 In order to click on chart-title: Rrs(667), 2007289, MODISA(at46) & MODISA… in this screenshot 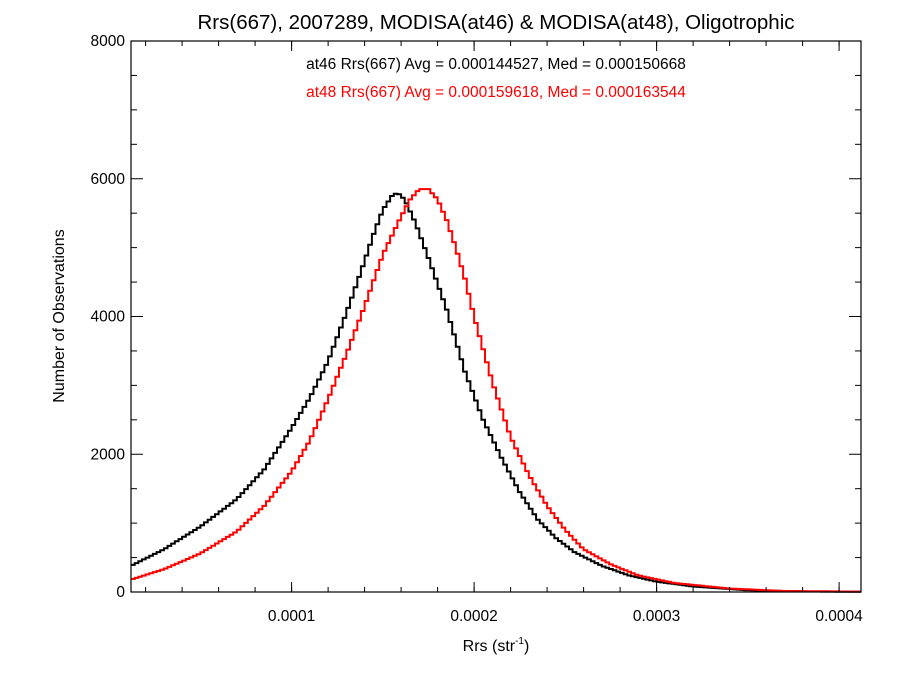, I will do `click(495, 22)`.